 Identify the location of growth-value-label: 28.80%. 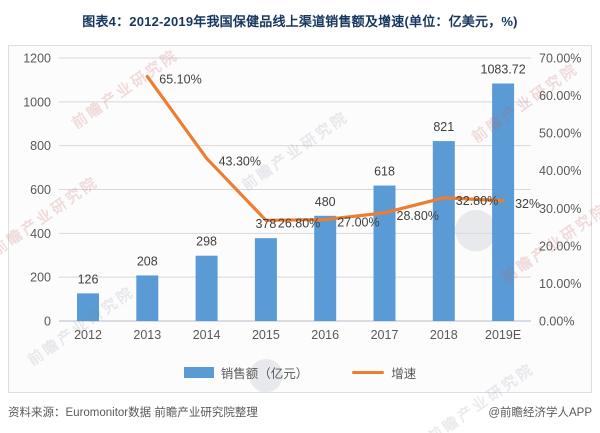
(418, 216).